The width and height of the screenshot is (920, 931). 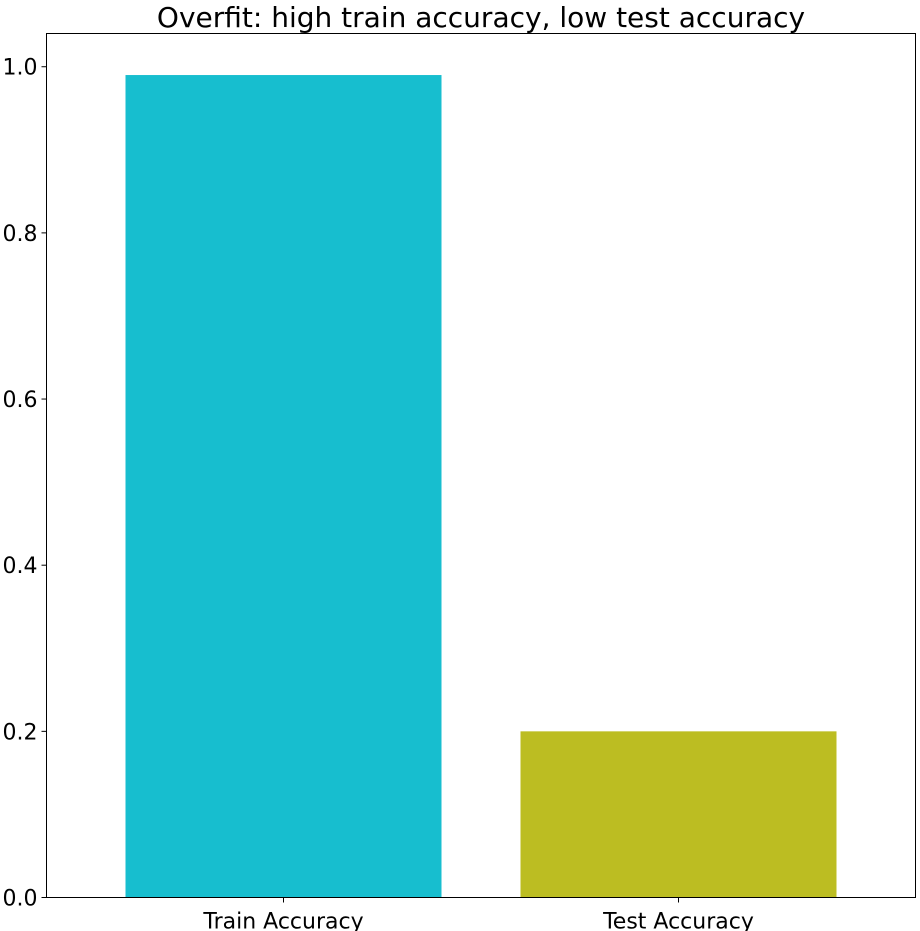 What do you see at coordinates (20, 68) in the screenshot?
I see `y-tick-label: 1.0` at bounding box center [20, 68].